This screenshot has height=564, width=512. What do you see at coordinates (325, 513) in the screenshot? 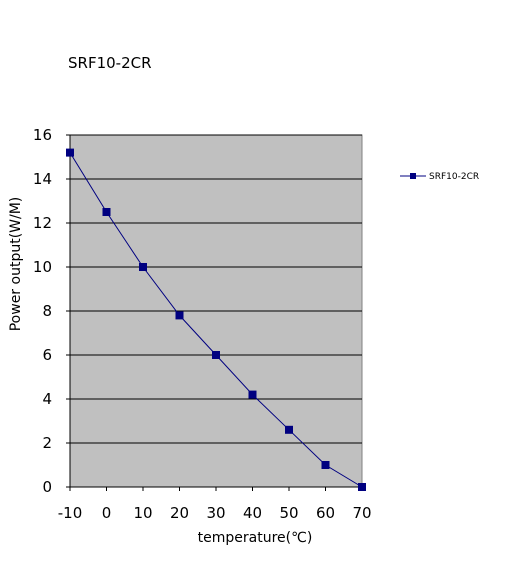
I see `x-tick-label: 60` at bounding box center [325, 513].